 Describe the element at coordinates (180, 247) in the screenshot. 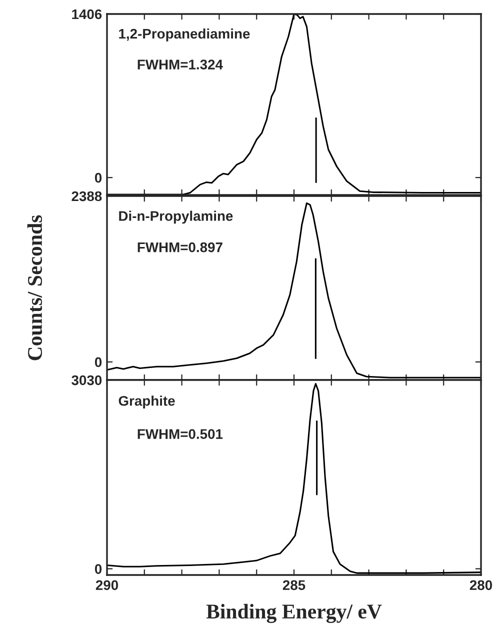

I see `annotation: FWHM=0.897` at that location.